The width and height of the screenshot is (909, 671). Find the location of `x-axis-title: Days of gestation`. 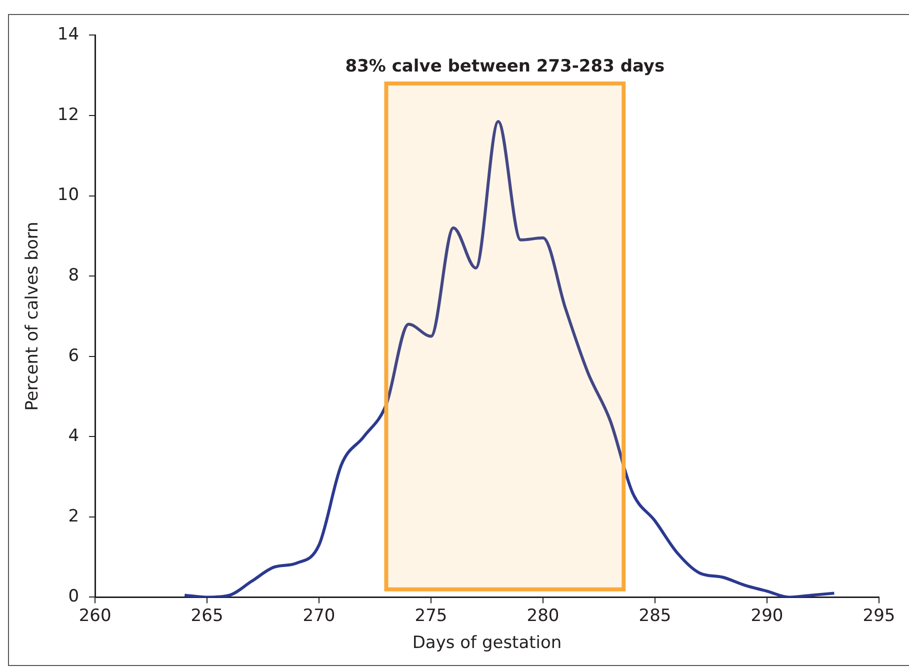

x-axis-title: Days of gestation is located at coordinates (487, 643).